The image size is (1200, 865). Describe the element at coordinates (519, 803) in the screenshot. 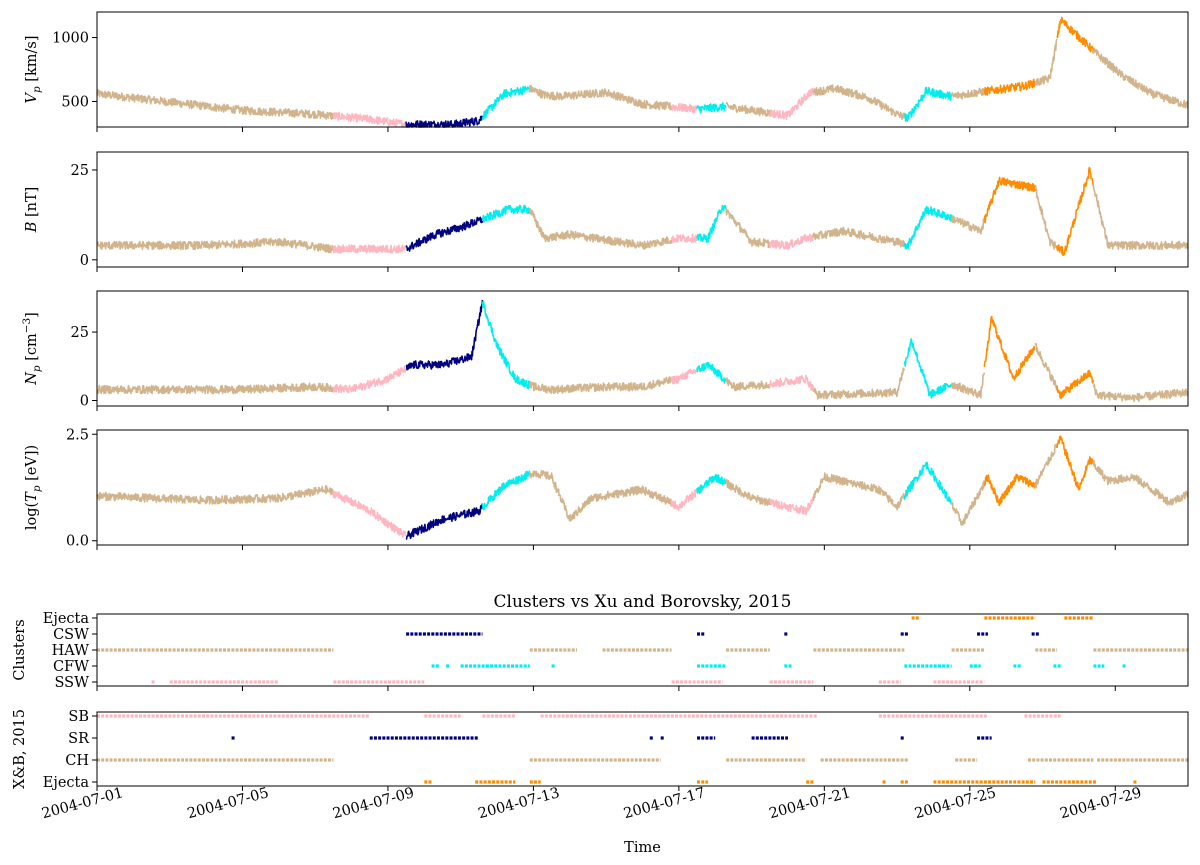

I see `x-tick-label: 2004-07-13` at that location.